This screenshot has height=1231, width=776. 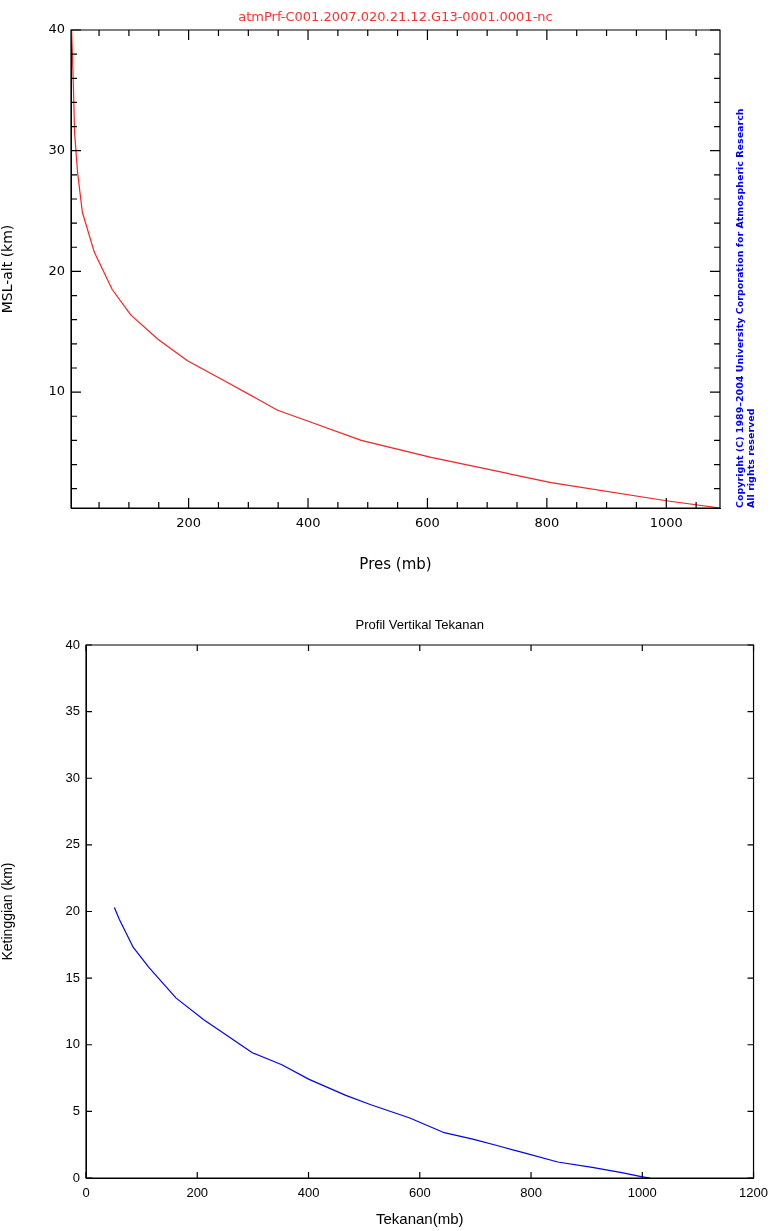 I want to click on y-axis-title: MSL-alt (km), so click(x=8, y=269).